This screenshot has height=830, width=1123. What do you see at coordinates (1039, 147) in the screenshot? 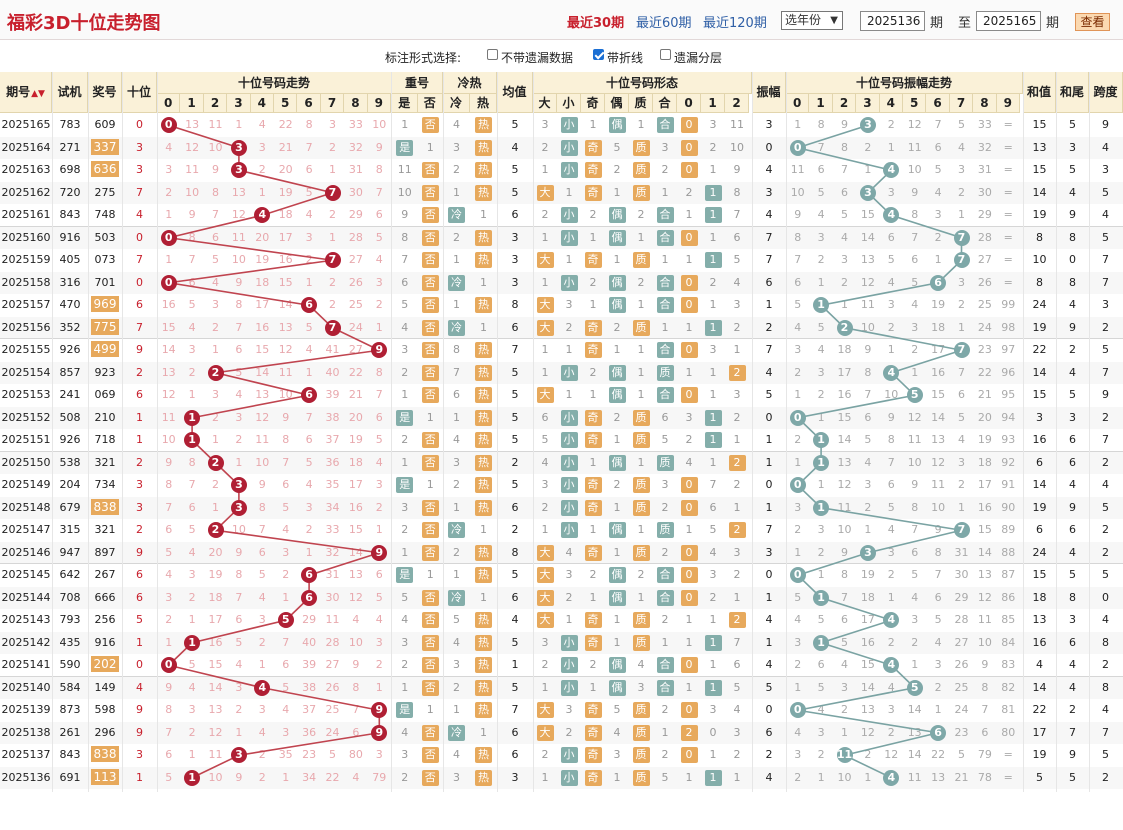
I see `sum-value: 13` at bounding box center [1039, 147].